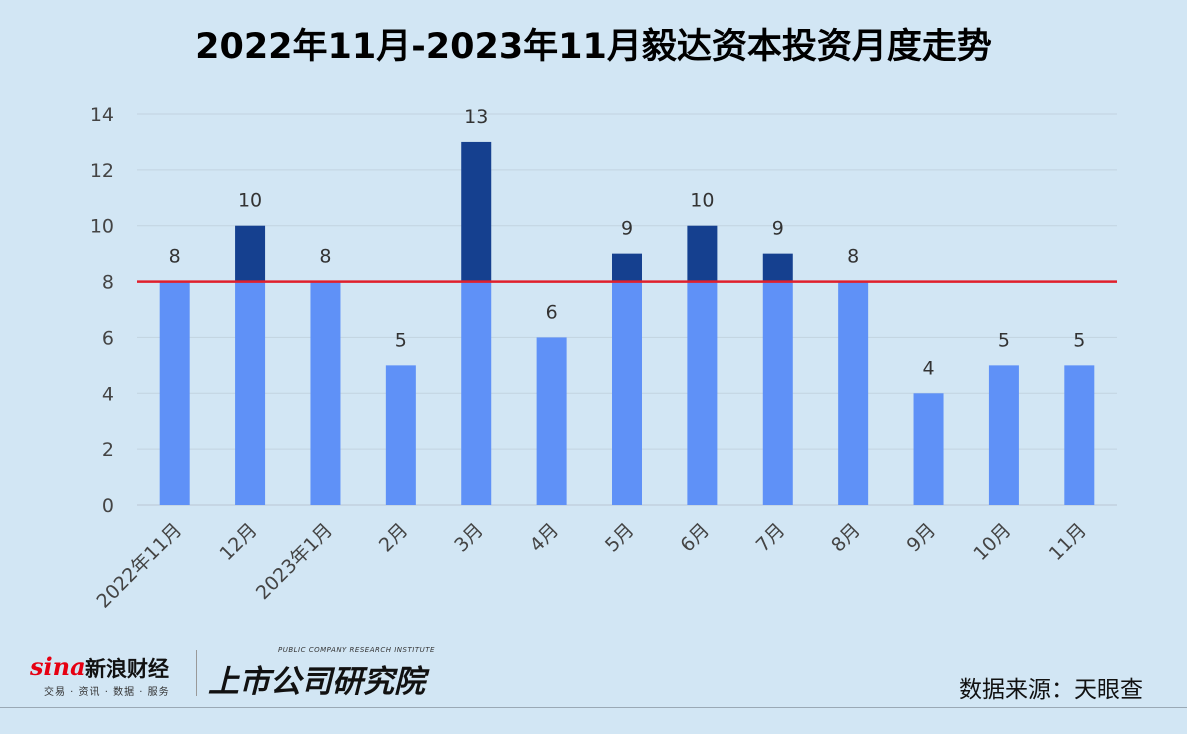 The width and height of the screenshot is (1187, 734). I want to click on logo-divider, so click(196, 673).